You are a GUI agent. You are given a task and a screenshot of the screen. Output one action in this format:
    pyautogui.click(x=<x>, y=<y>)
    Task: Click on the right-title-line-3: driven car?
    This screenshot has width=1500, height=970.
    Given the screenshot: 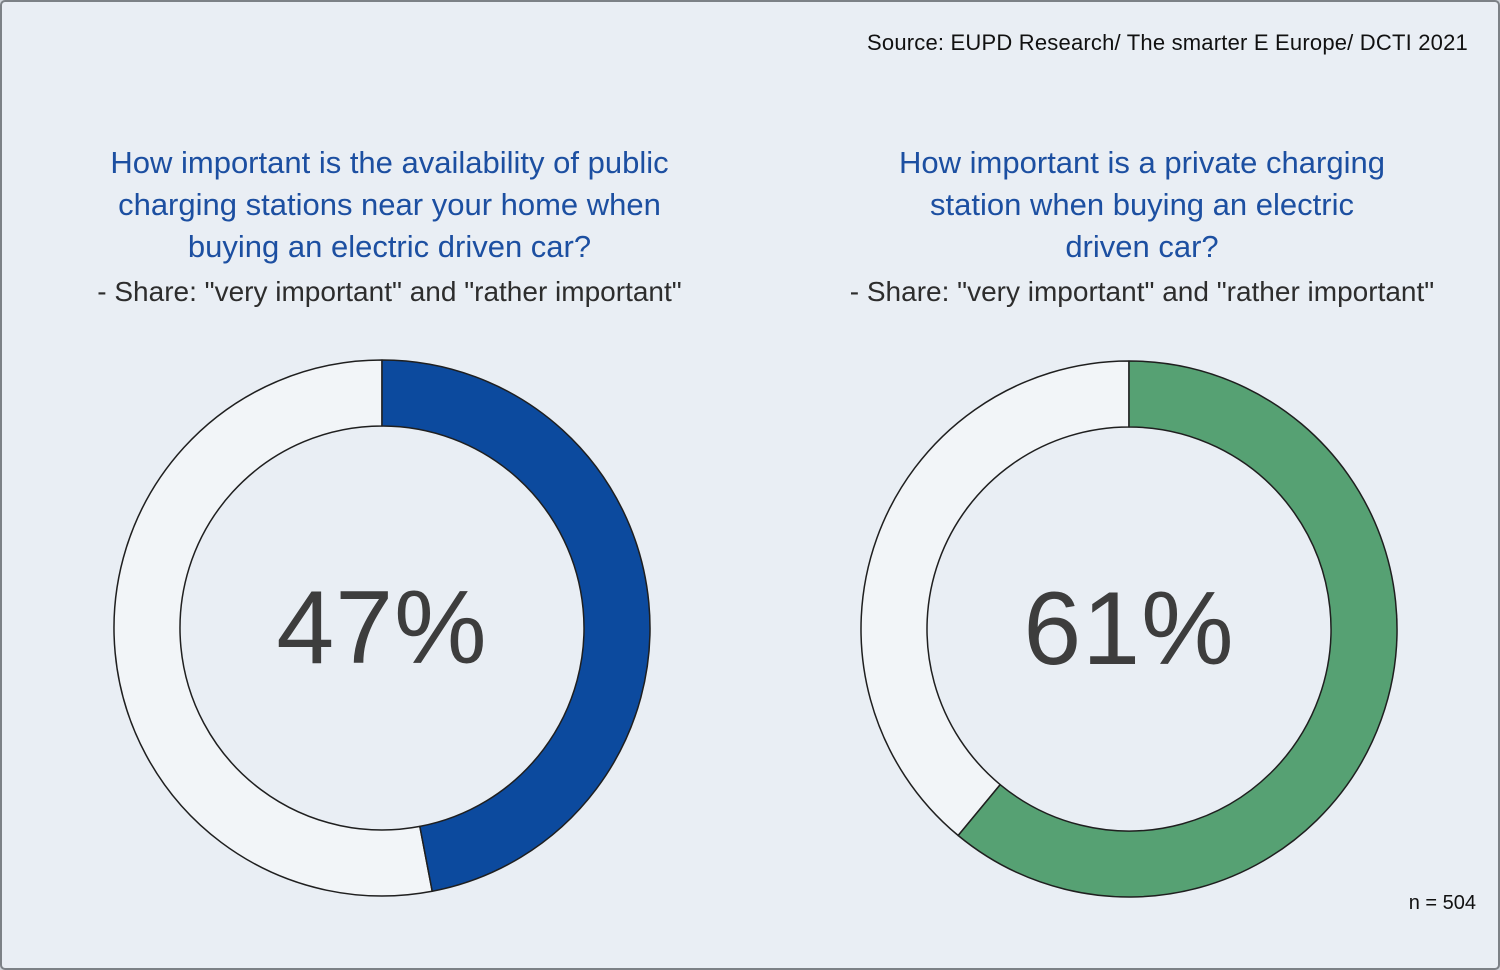 What is the action you would take?
    pyautogui.click(x=1142, y=246)
    